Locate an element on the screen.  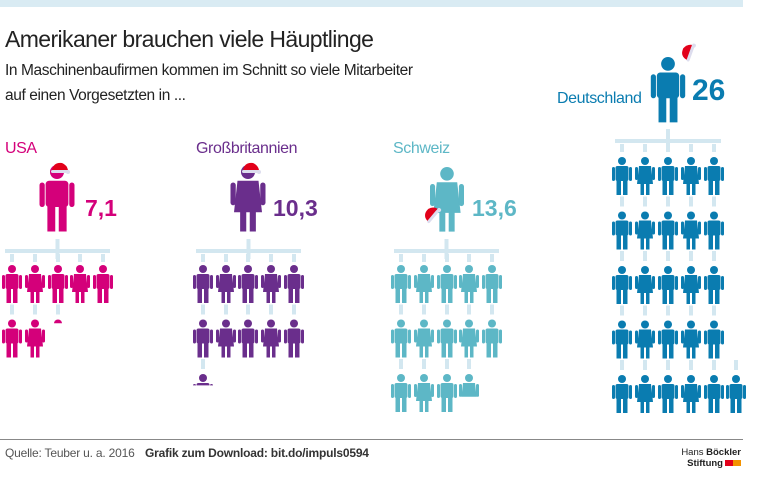
manager-icon-deutschland is located at coordinates (668, 90).